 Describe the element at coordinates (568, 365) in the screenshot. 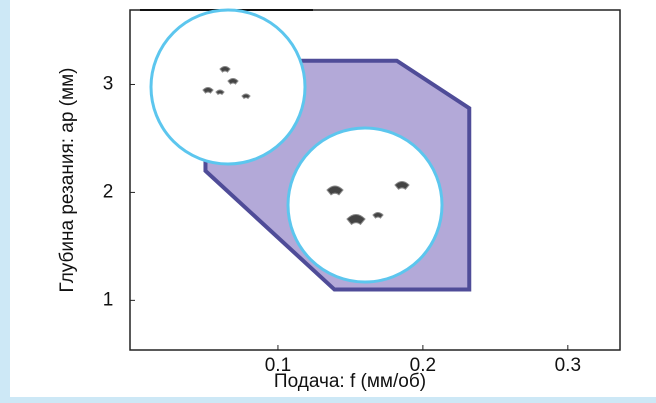

I see `x-tick-label: 0.3` at that location.